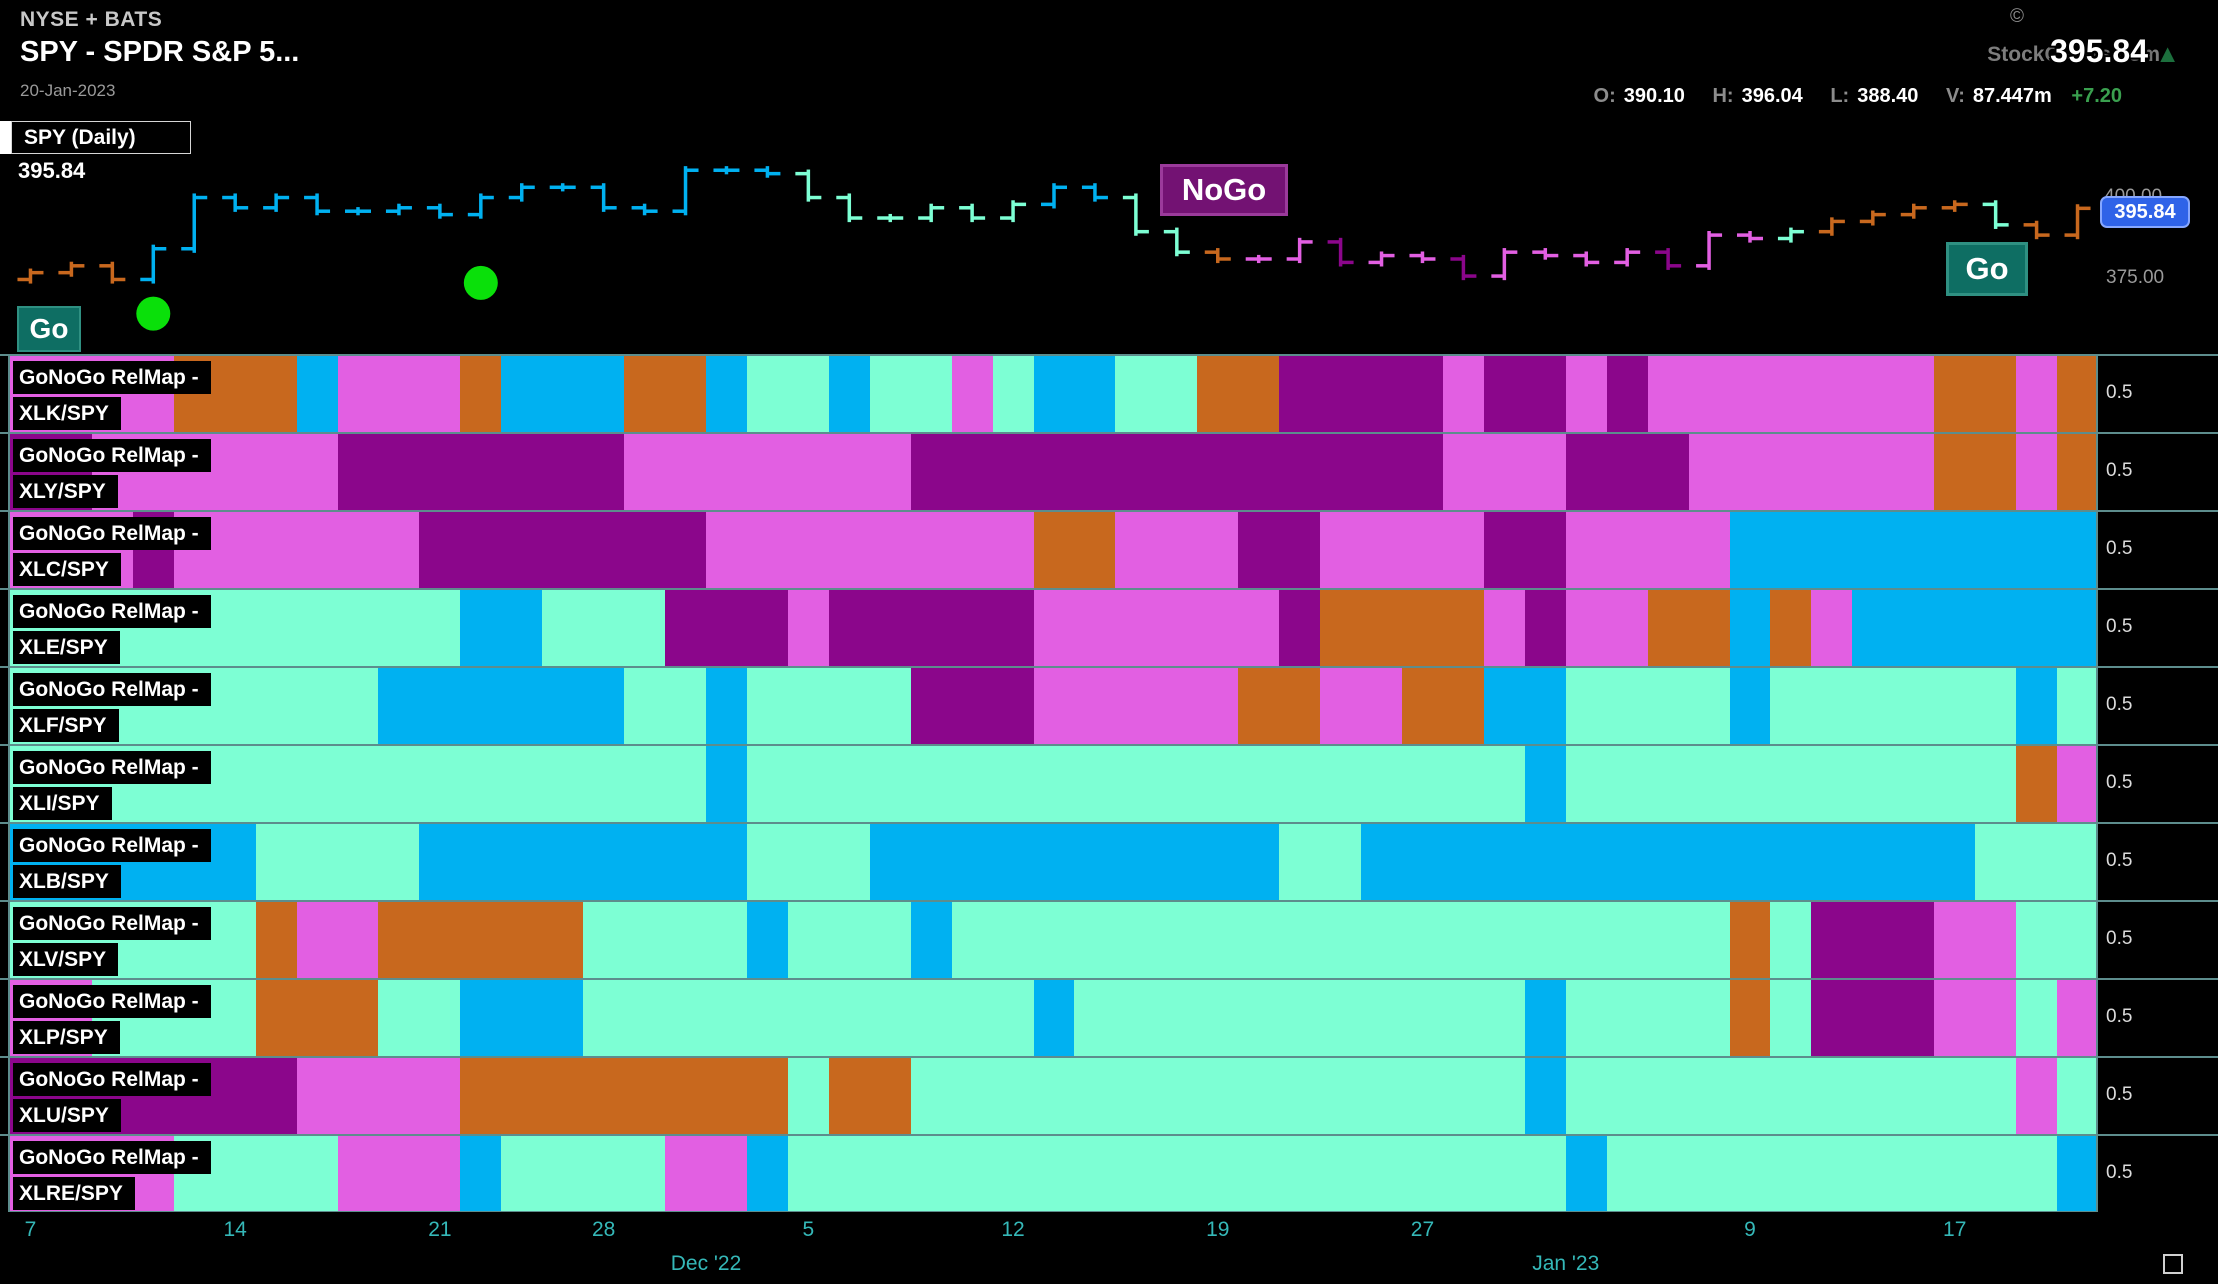 This screenshot has width=2218, height=1284. Describe the element at coordinates (1109, 861) in the screenshot. I see `relmap-row: GoNoGo RelMap - XLB/SPY 0.5` at that location.